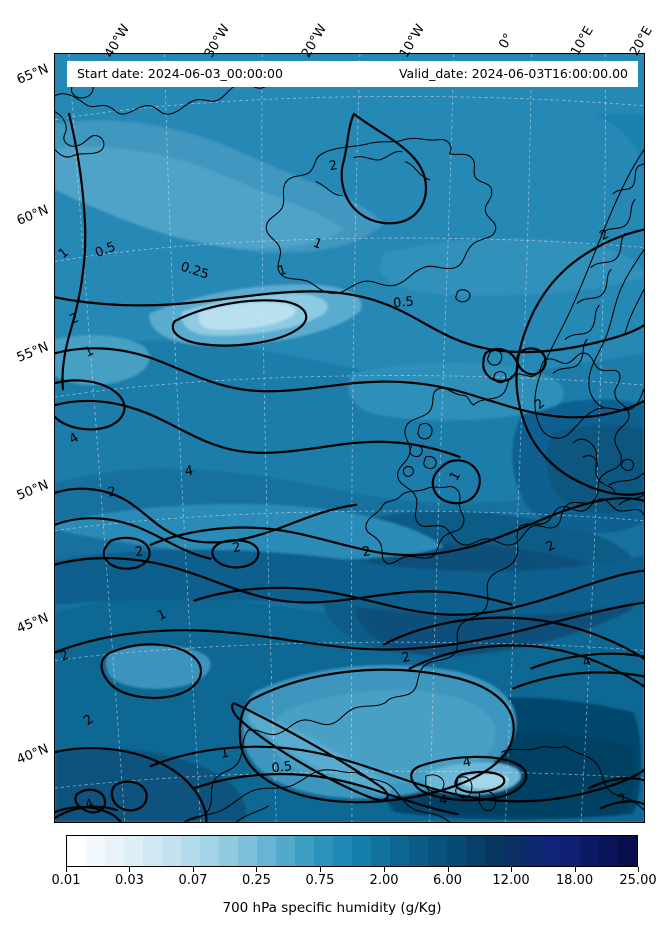  Describe the element at coordinates (32, 74) in the screenshot. I see `latitude-tick-label: 65°N` at that location.